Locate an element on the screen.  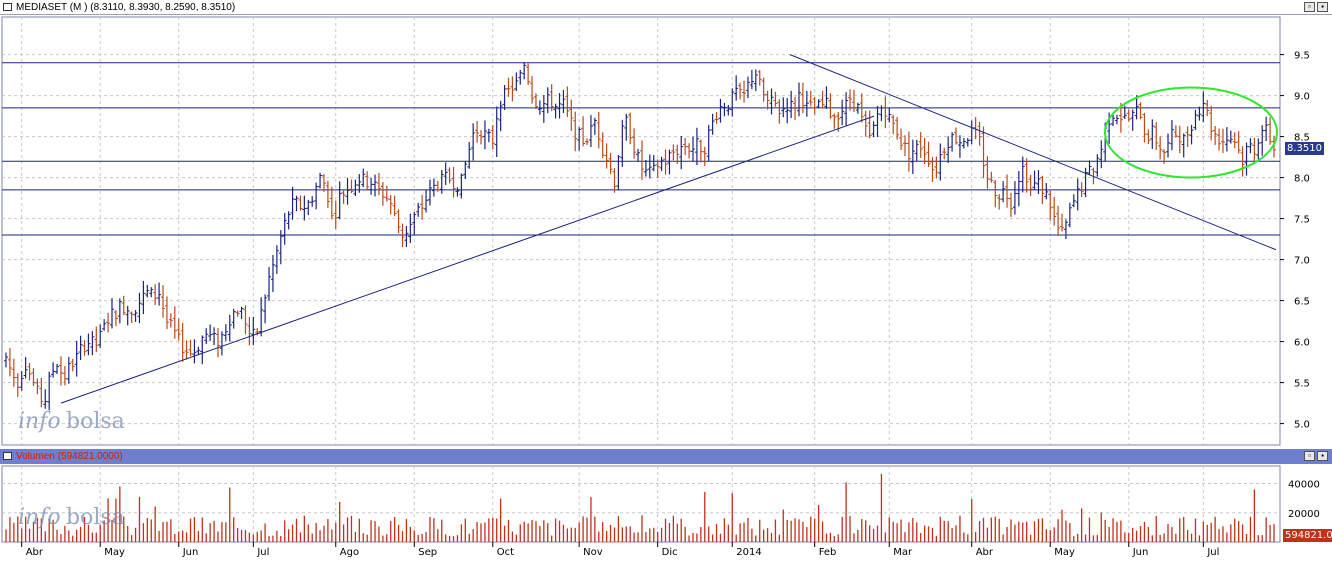
x-axis-tick-label: May is located at coordinates (1064, 552).